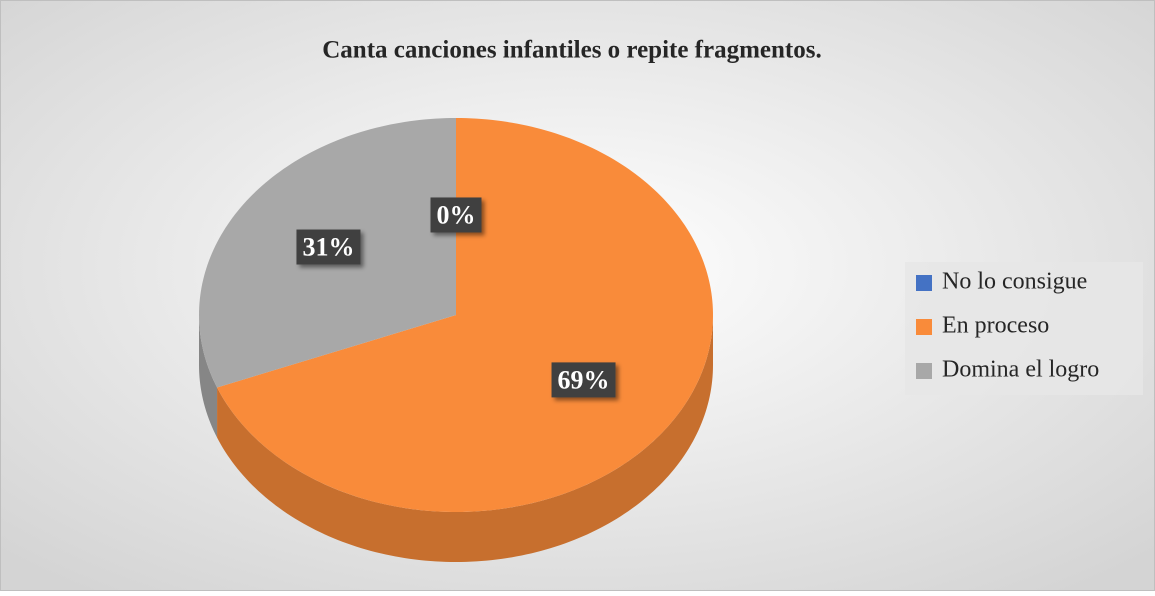  I want to click on data-label-text: 69%, so click(584, 379).